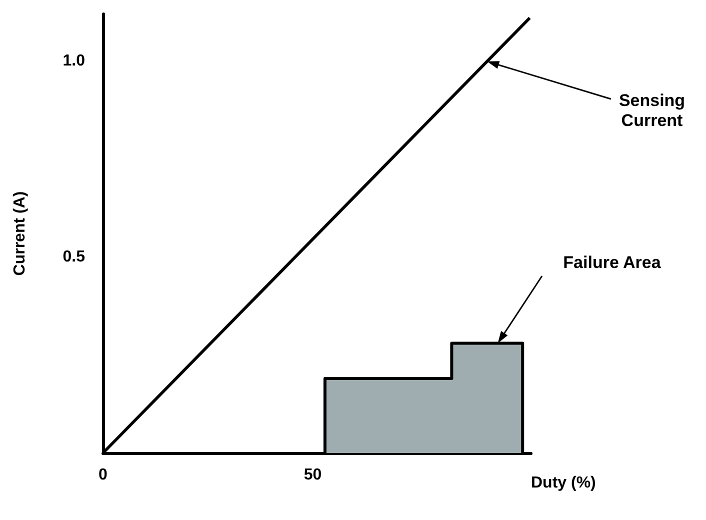 Image resolution: width=706 pixels, height=520 pixels. I want to click on text: Failure Area, so click(612, 262).